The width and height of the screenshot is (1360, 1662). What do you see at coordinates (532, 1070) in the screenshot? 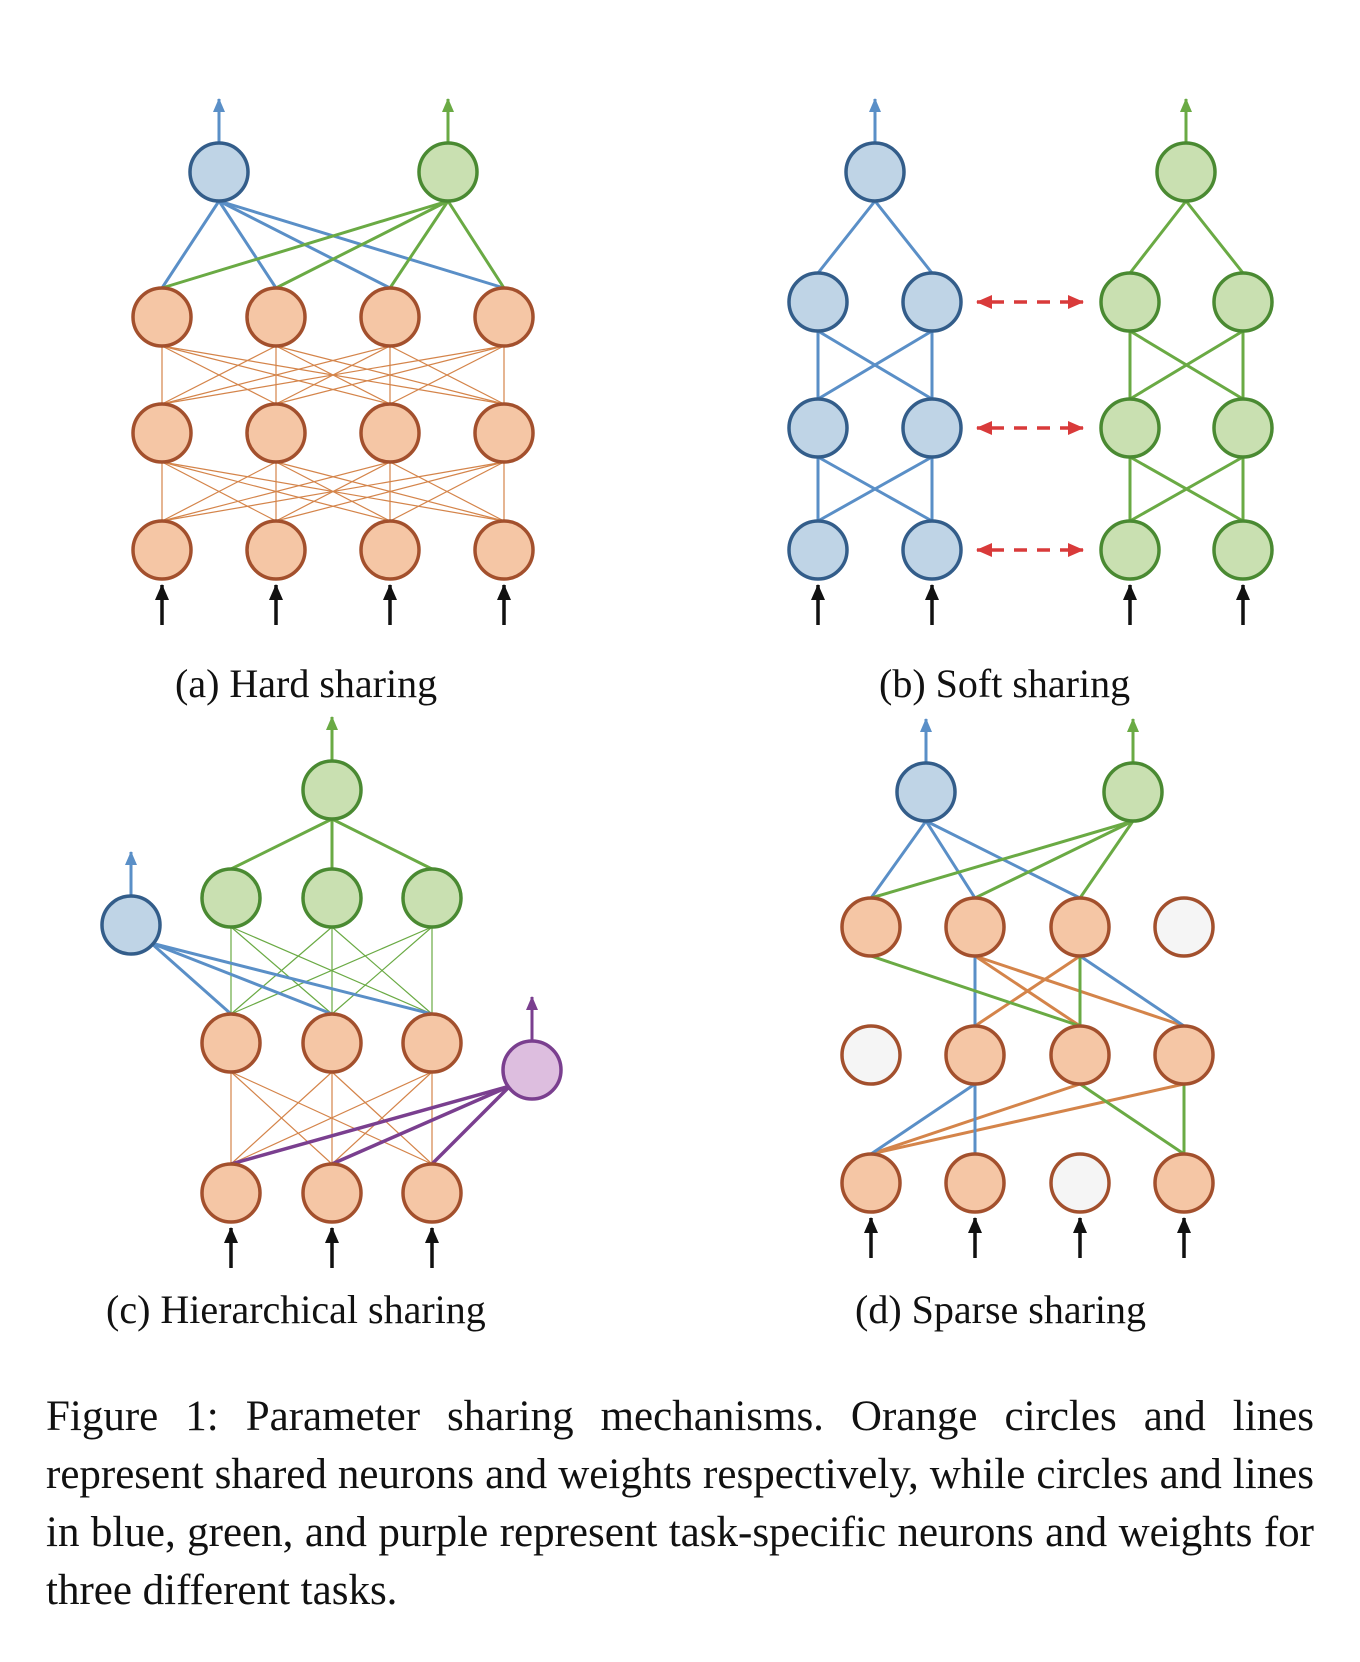
I see `task-purple-output-neuron` at bounding box center [532, 1070].